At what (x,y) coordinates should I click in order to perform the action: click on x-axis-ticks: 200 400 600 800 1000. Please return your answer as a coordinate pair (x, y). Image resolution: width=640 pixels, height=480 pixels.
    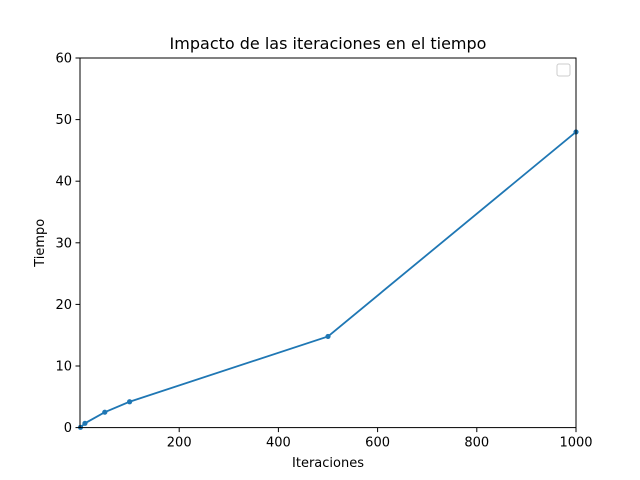
    Looking at the image, I should click on (380, 439).